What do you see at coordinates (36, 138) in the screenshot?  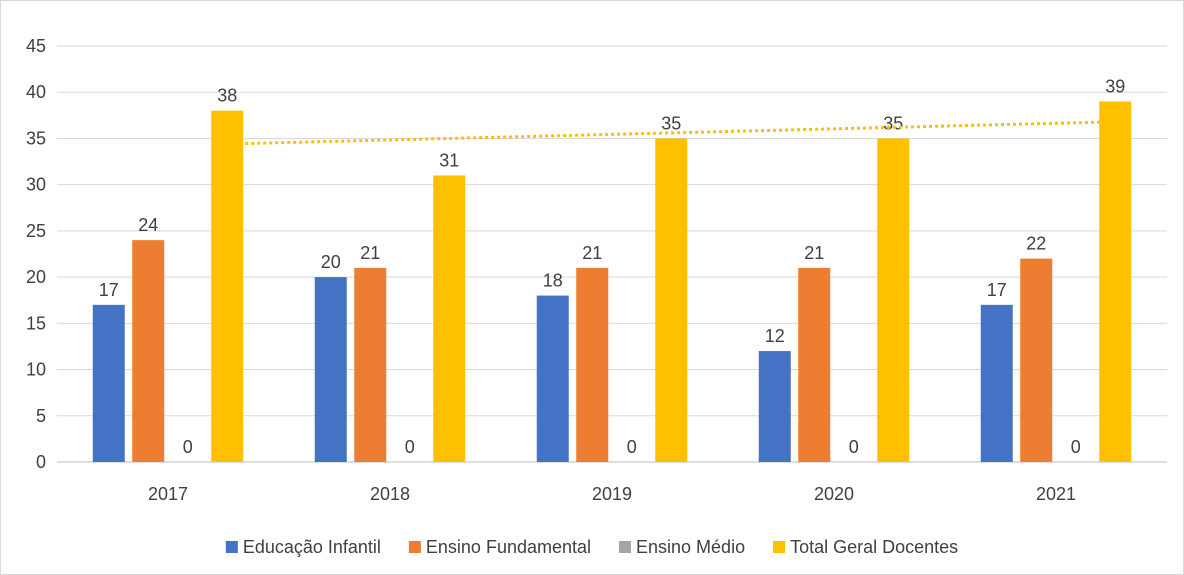 I see `y-tick-label: 35` at bounding box center [36, 138].